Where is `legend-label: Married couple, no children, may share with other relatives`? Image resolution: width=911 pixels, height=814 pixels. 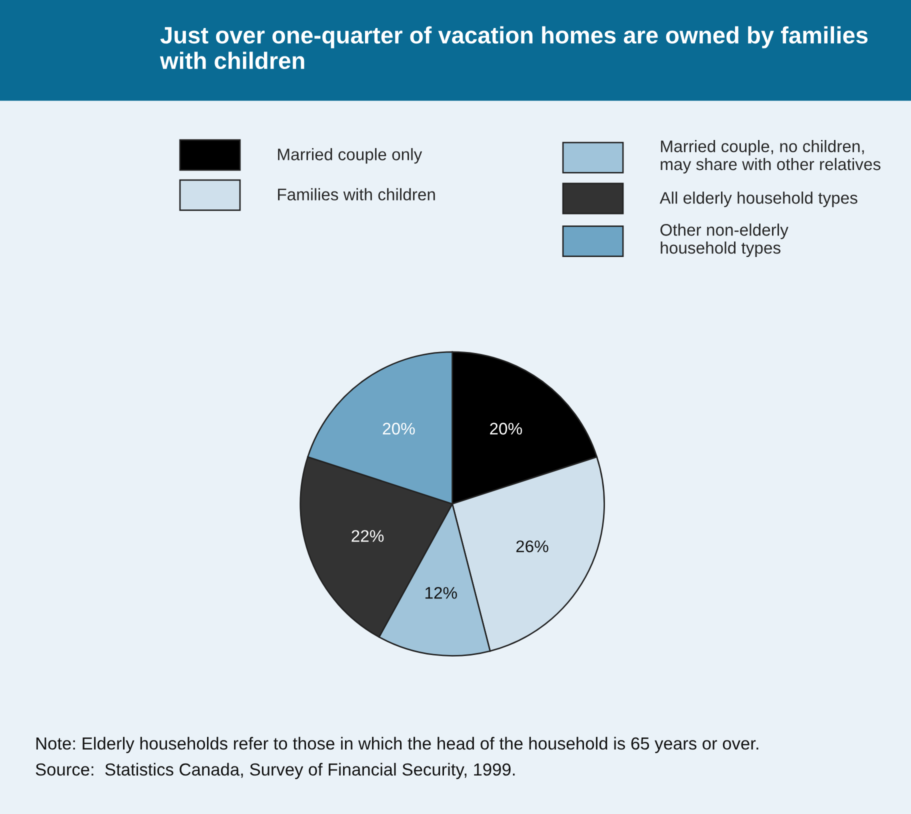 legend-label: Married couple, no children, may share with other relatives is located at coordinates (770, 157).